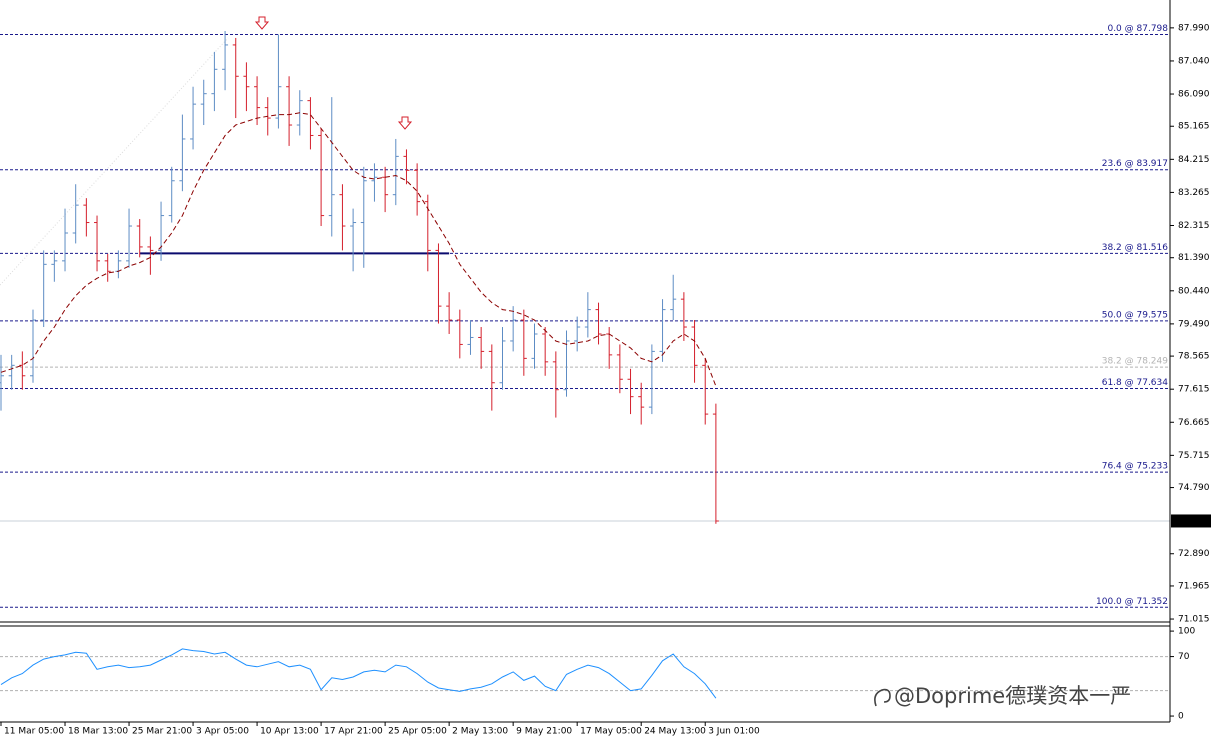  I want to click on y-tick-label: 77.615, so click(1194, 390).